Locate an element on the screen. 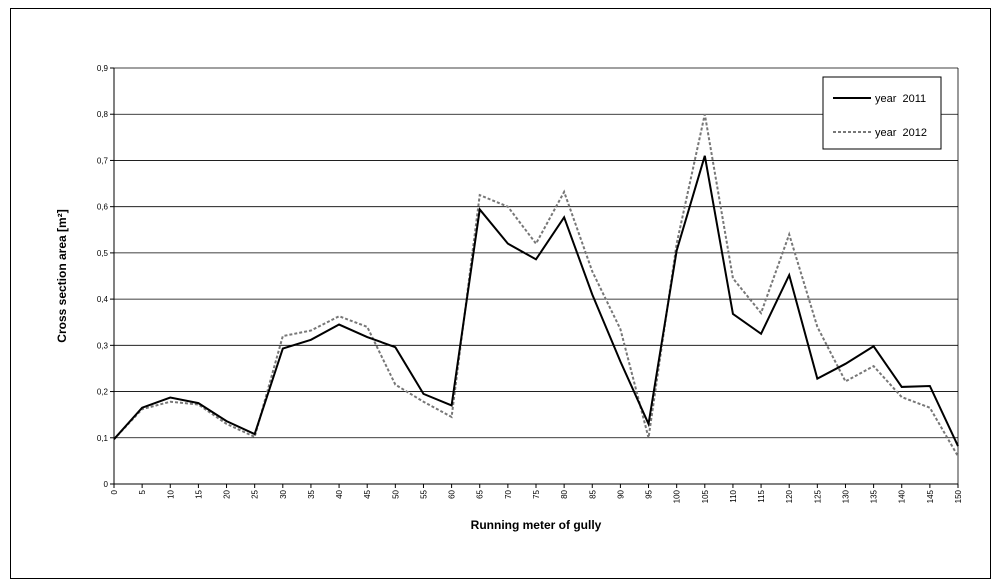 The image size is (1000, 580). x-tick-label: 125 is located at coordinates (817, 496).